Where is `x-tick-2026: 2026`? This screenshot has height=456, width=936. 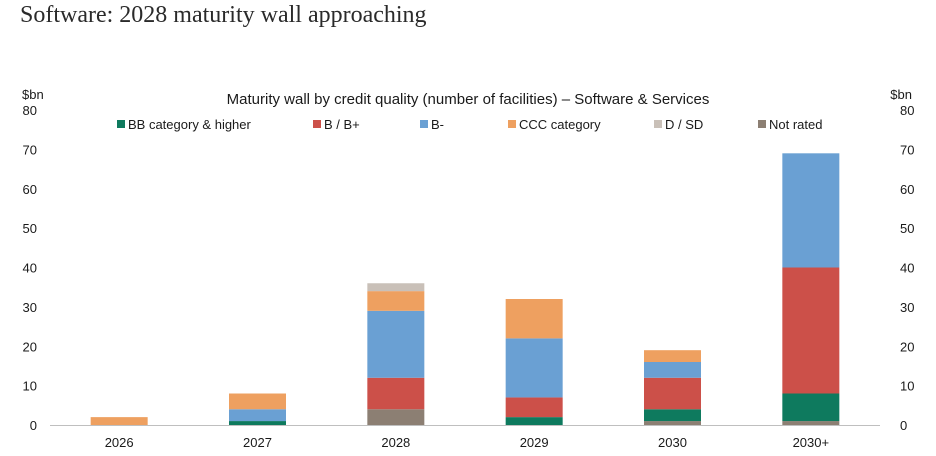
x-tick-2026: 2026 is located at coordinates (119, 442).